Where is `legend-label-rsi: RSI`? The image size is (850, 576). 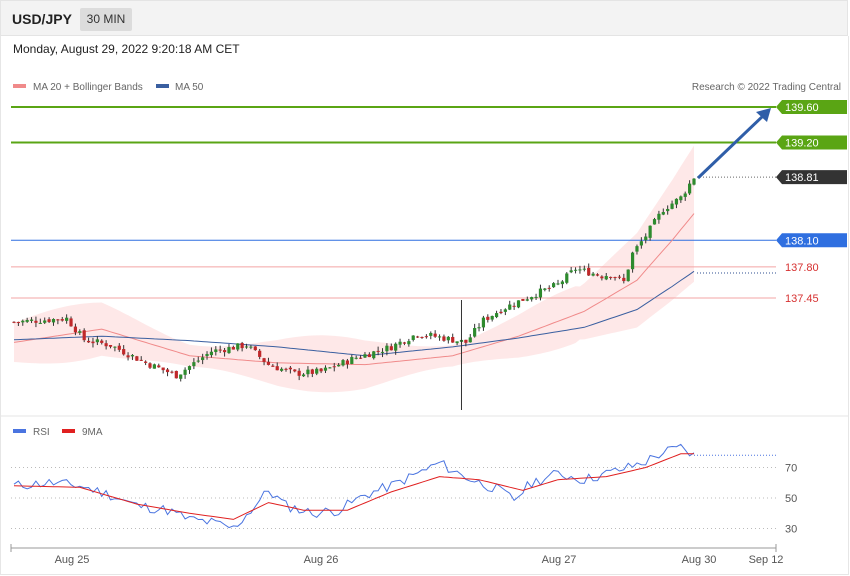 legend-label-rsi: RSI is located at coordinates (41, 432).